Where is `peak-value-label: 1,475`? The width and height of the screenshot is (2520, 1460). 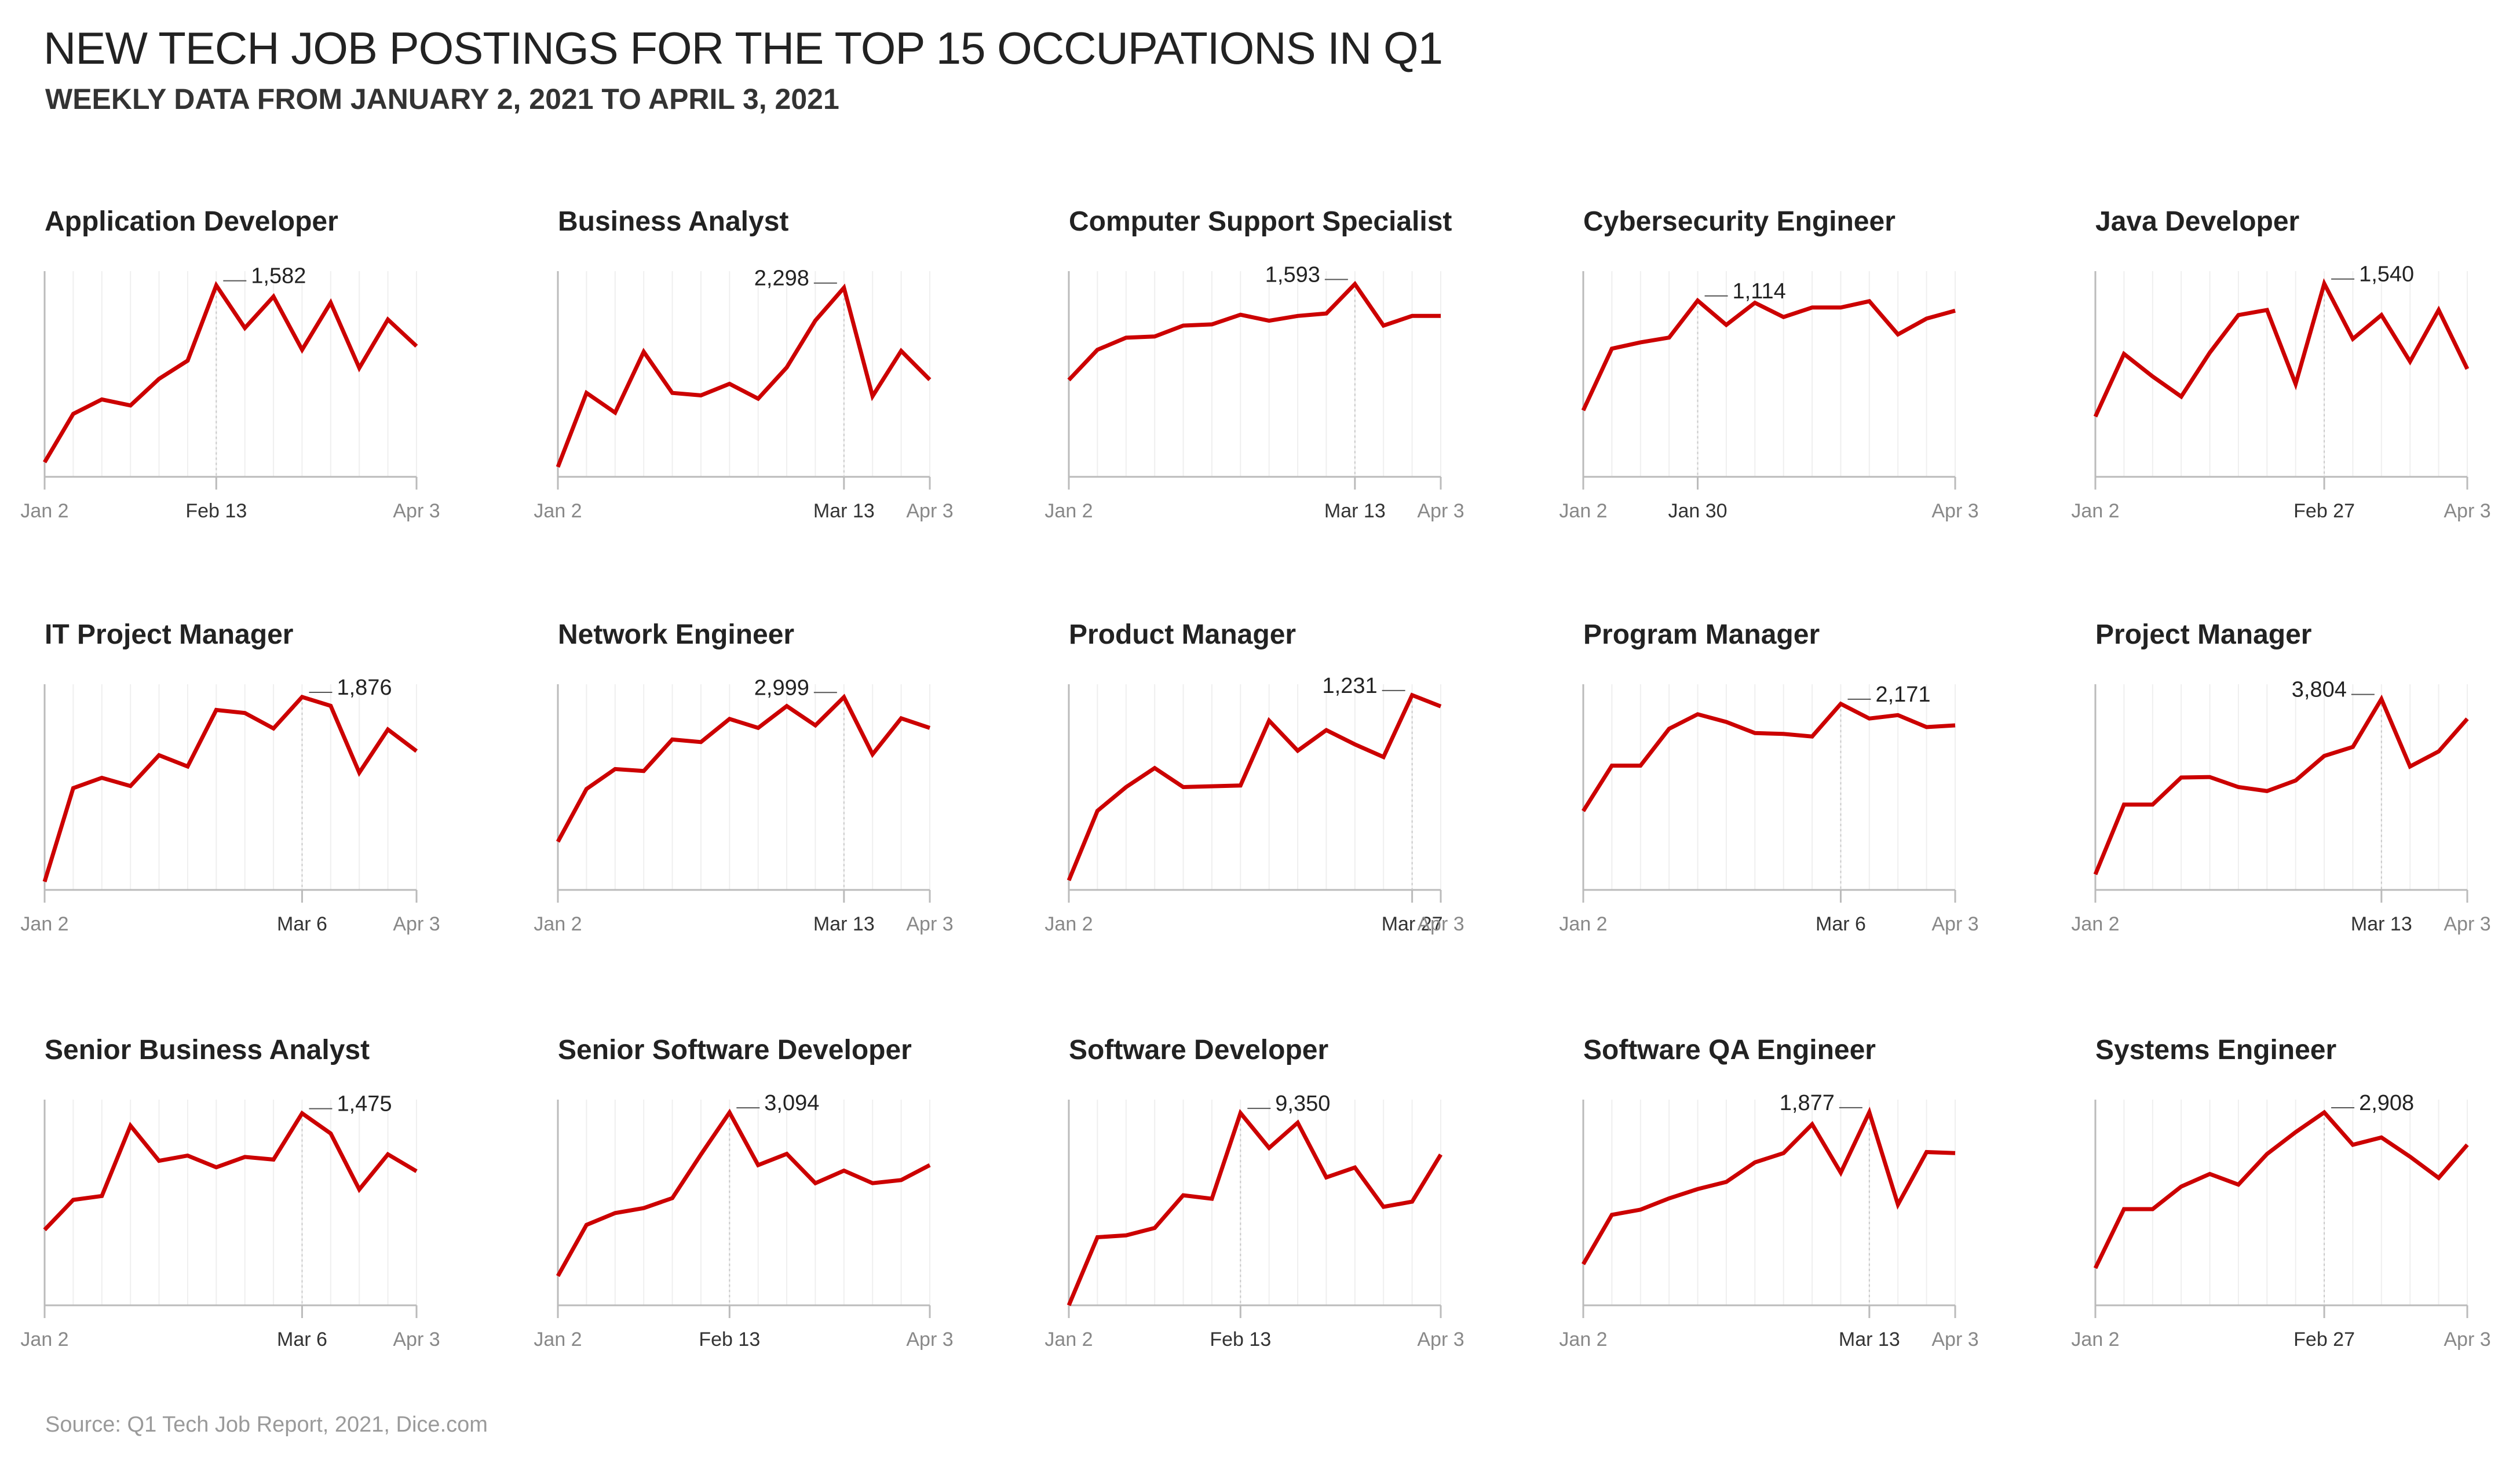
peak-value-label: 1,475 is located at coordinates (364, 1104).